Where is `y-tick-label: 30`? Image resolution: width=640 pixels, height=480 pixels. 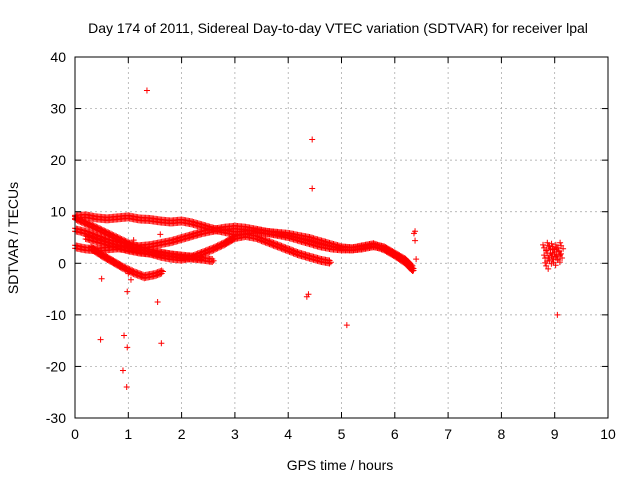 y-tick-label: 30 is located at coordinates (58, 109).